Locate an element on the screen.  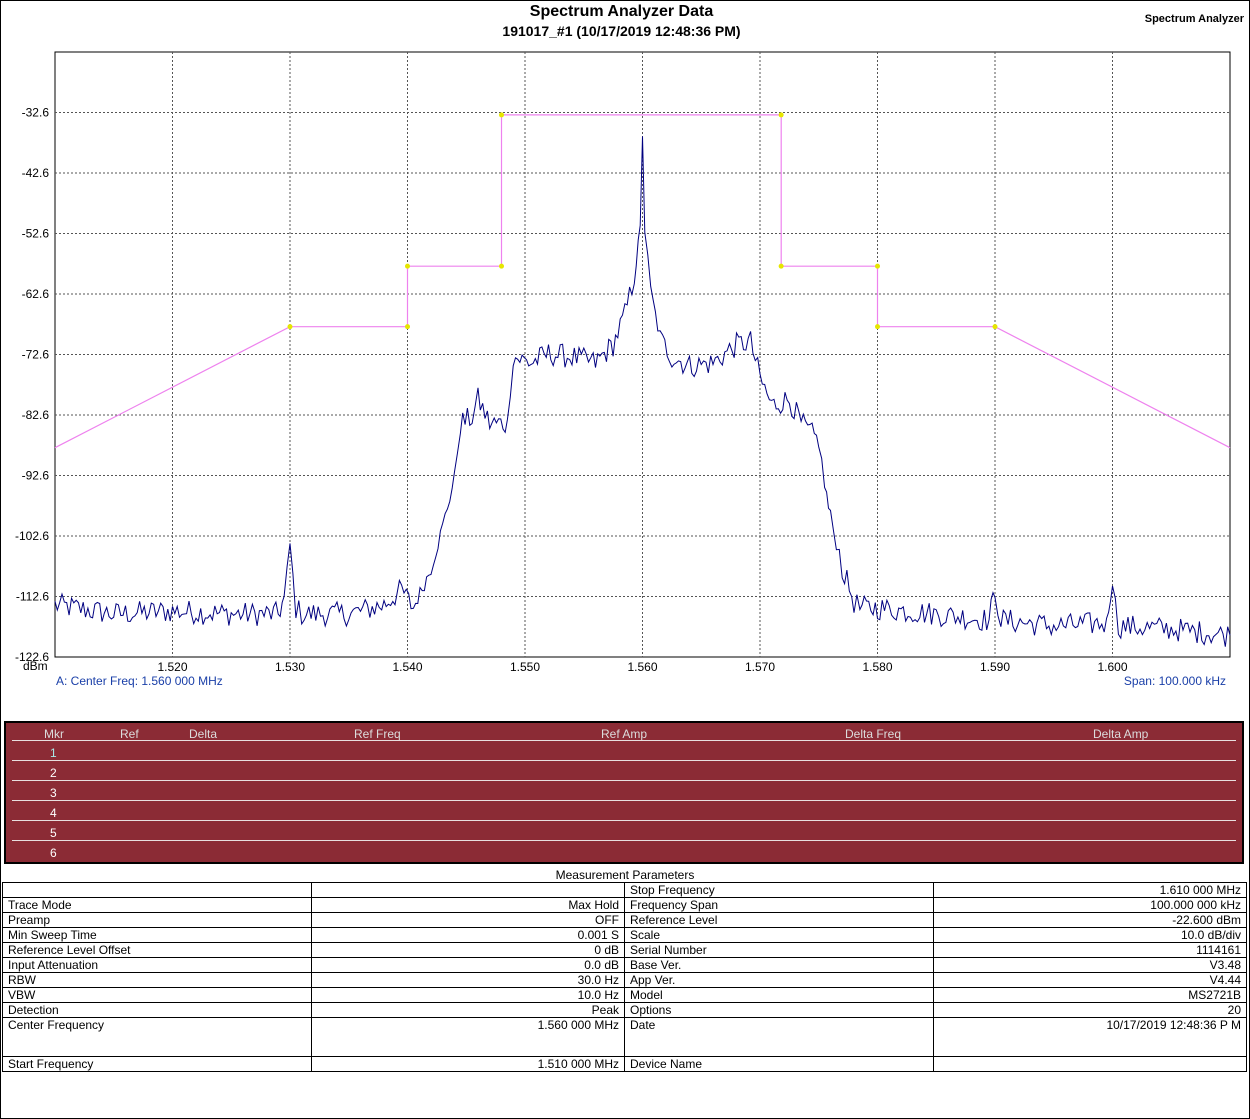
y-tick-label: -92.6 is located at coordinates (36, 476).